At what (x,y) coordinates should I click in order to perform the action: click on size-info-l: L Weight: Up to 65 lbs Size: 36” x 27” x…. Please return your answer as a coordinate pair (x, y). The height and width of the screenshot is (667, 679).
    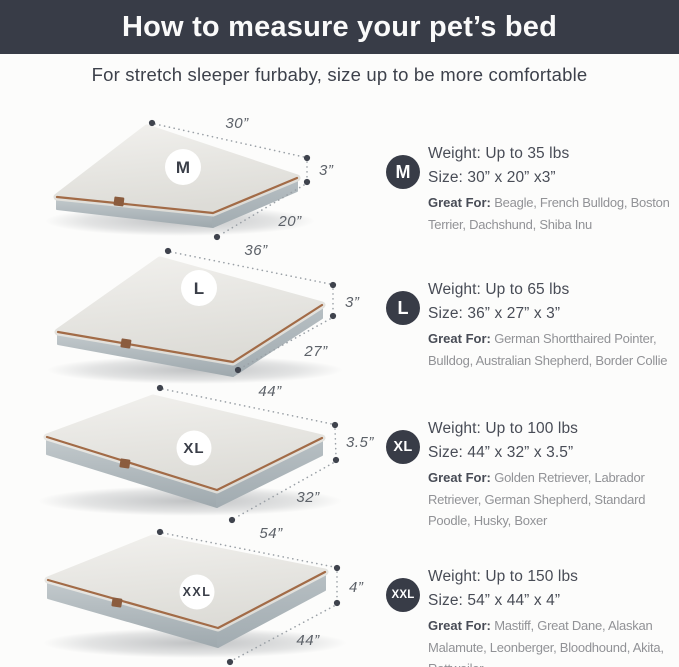
    Looking at the image, I should click on (530, 324).